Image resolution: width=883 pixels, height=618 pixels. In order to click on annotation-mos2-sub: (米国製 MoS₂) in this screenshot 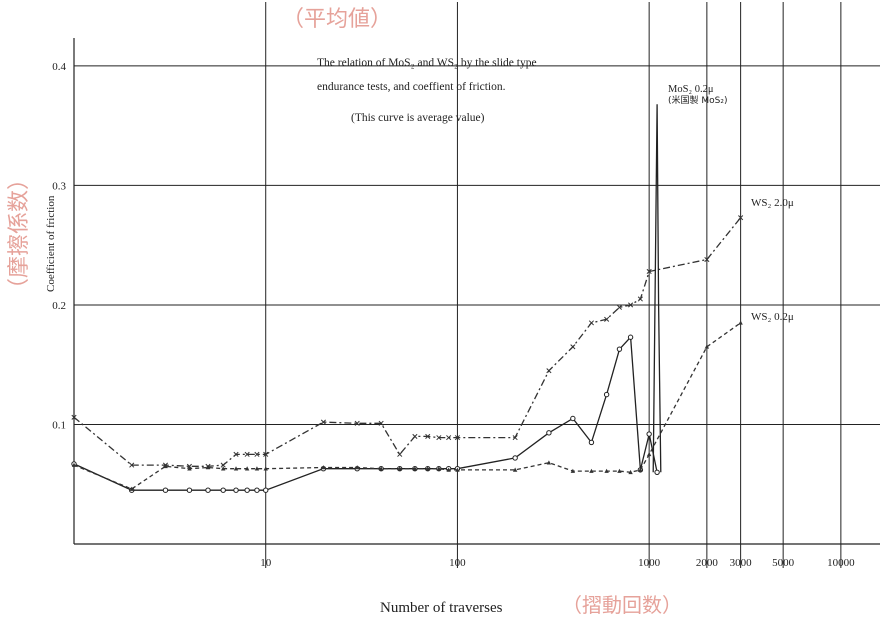, I will do `click(697, 100)`.